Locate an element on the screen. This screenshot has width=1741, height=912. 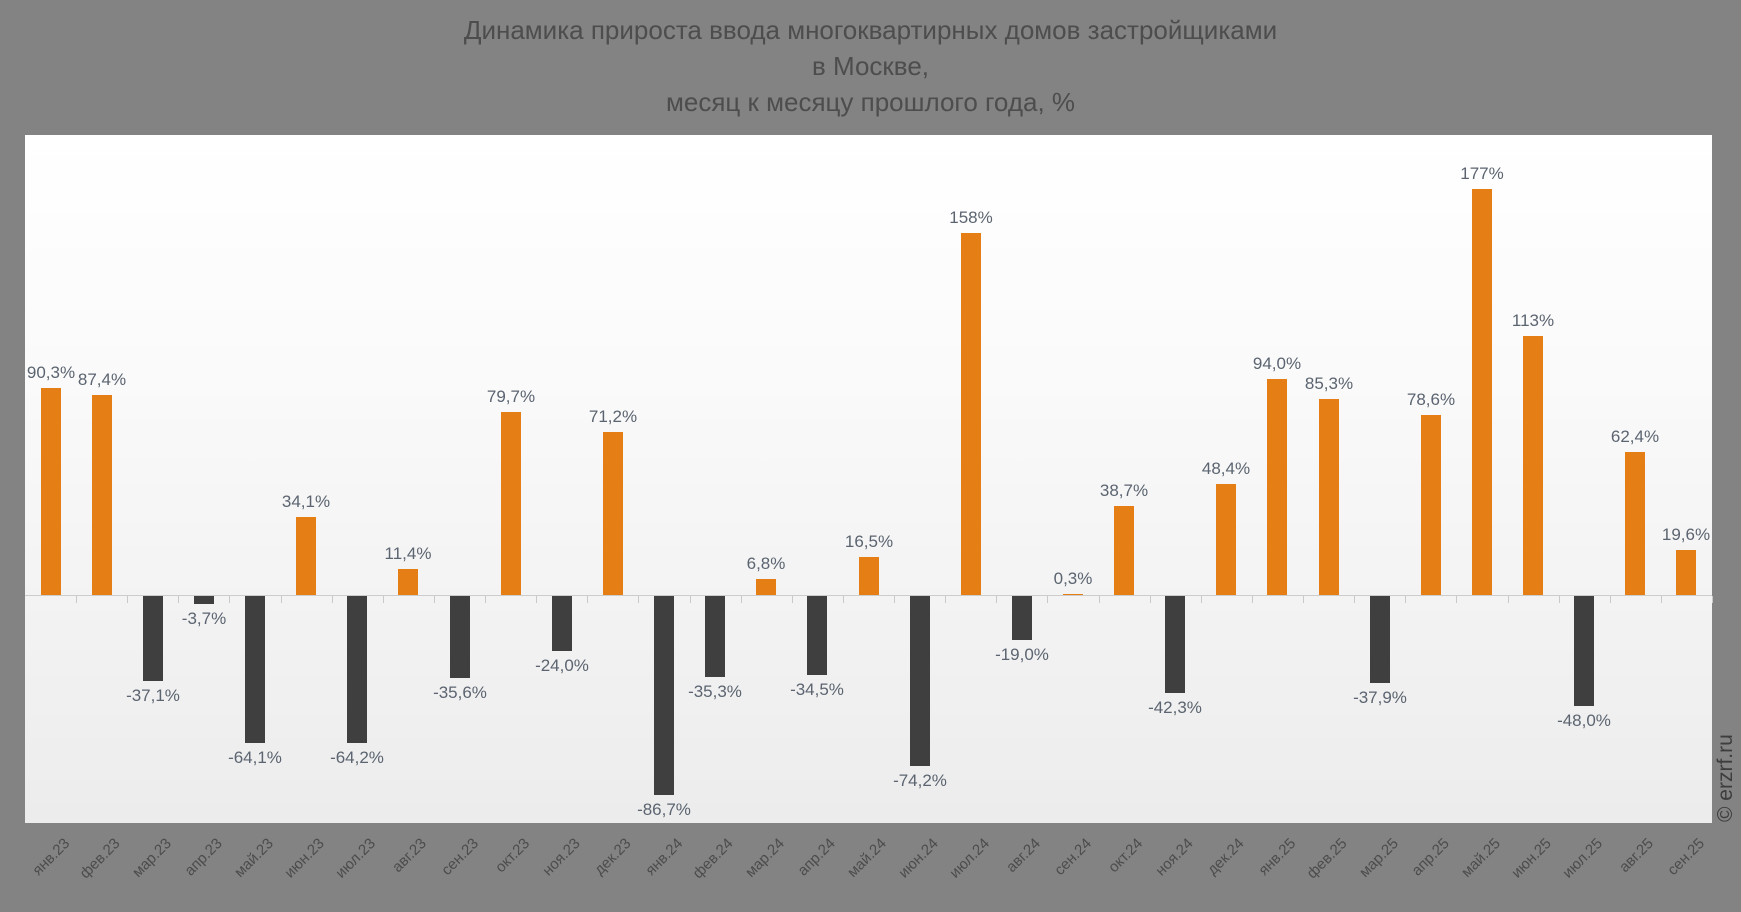
x-axis-label-авг.25: авг.25 is located at coordinates (1637, 855).